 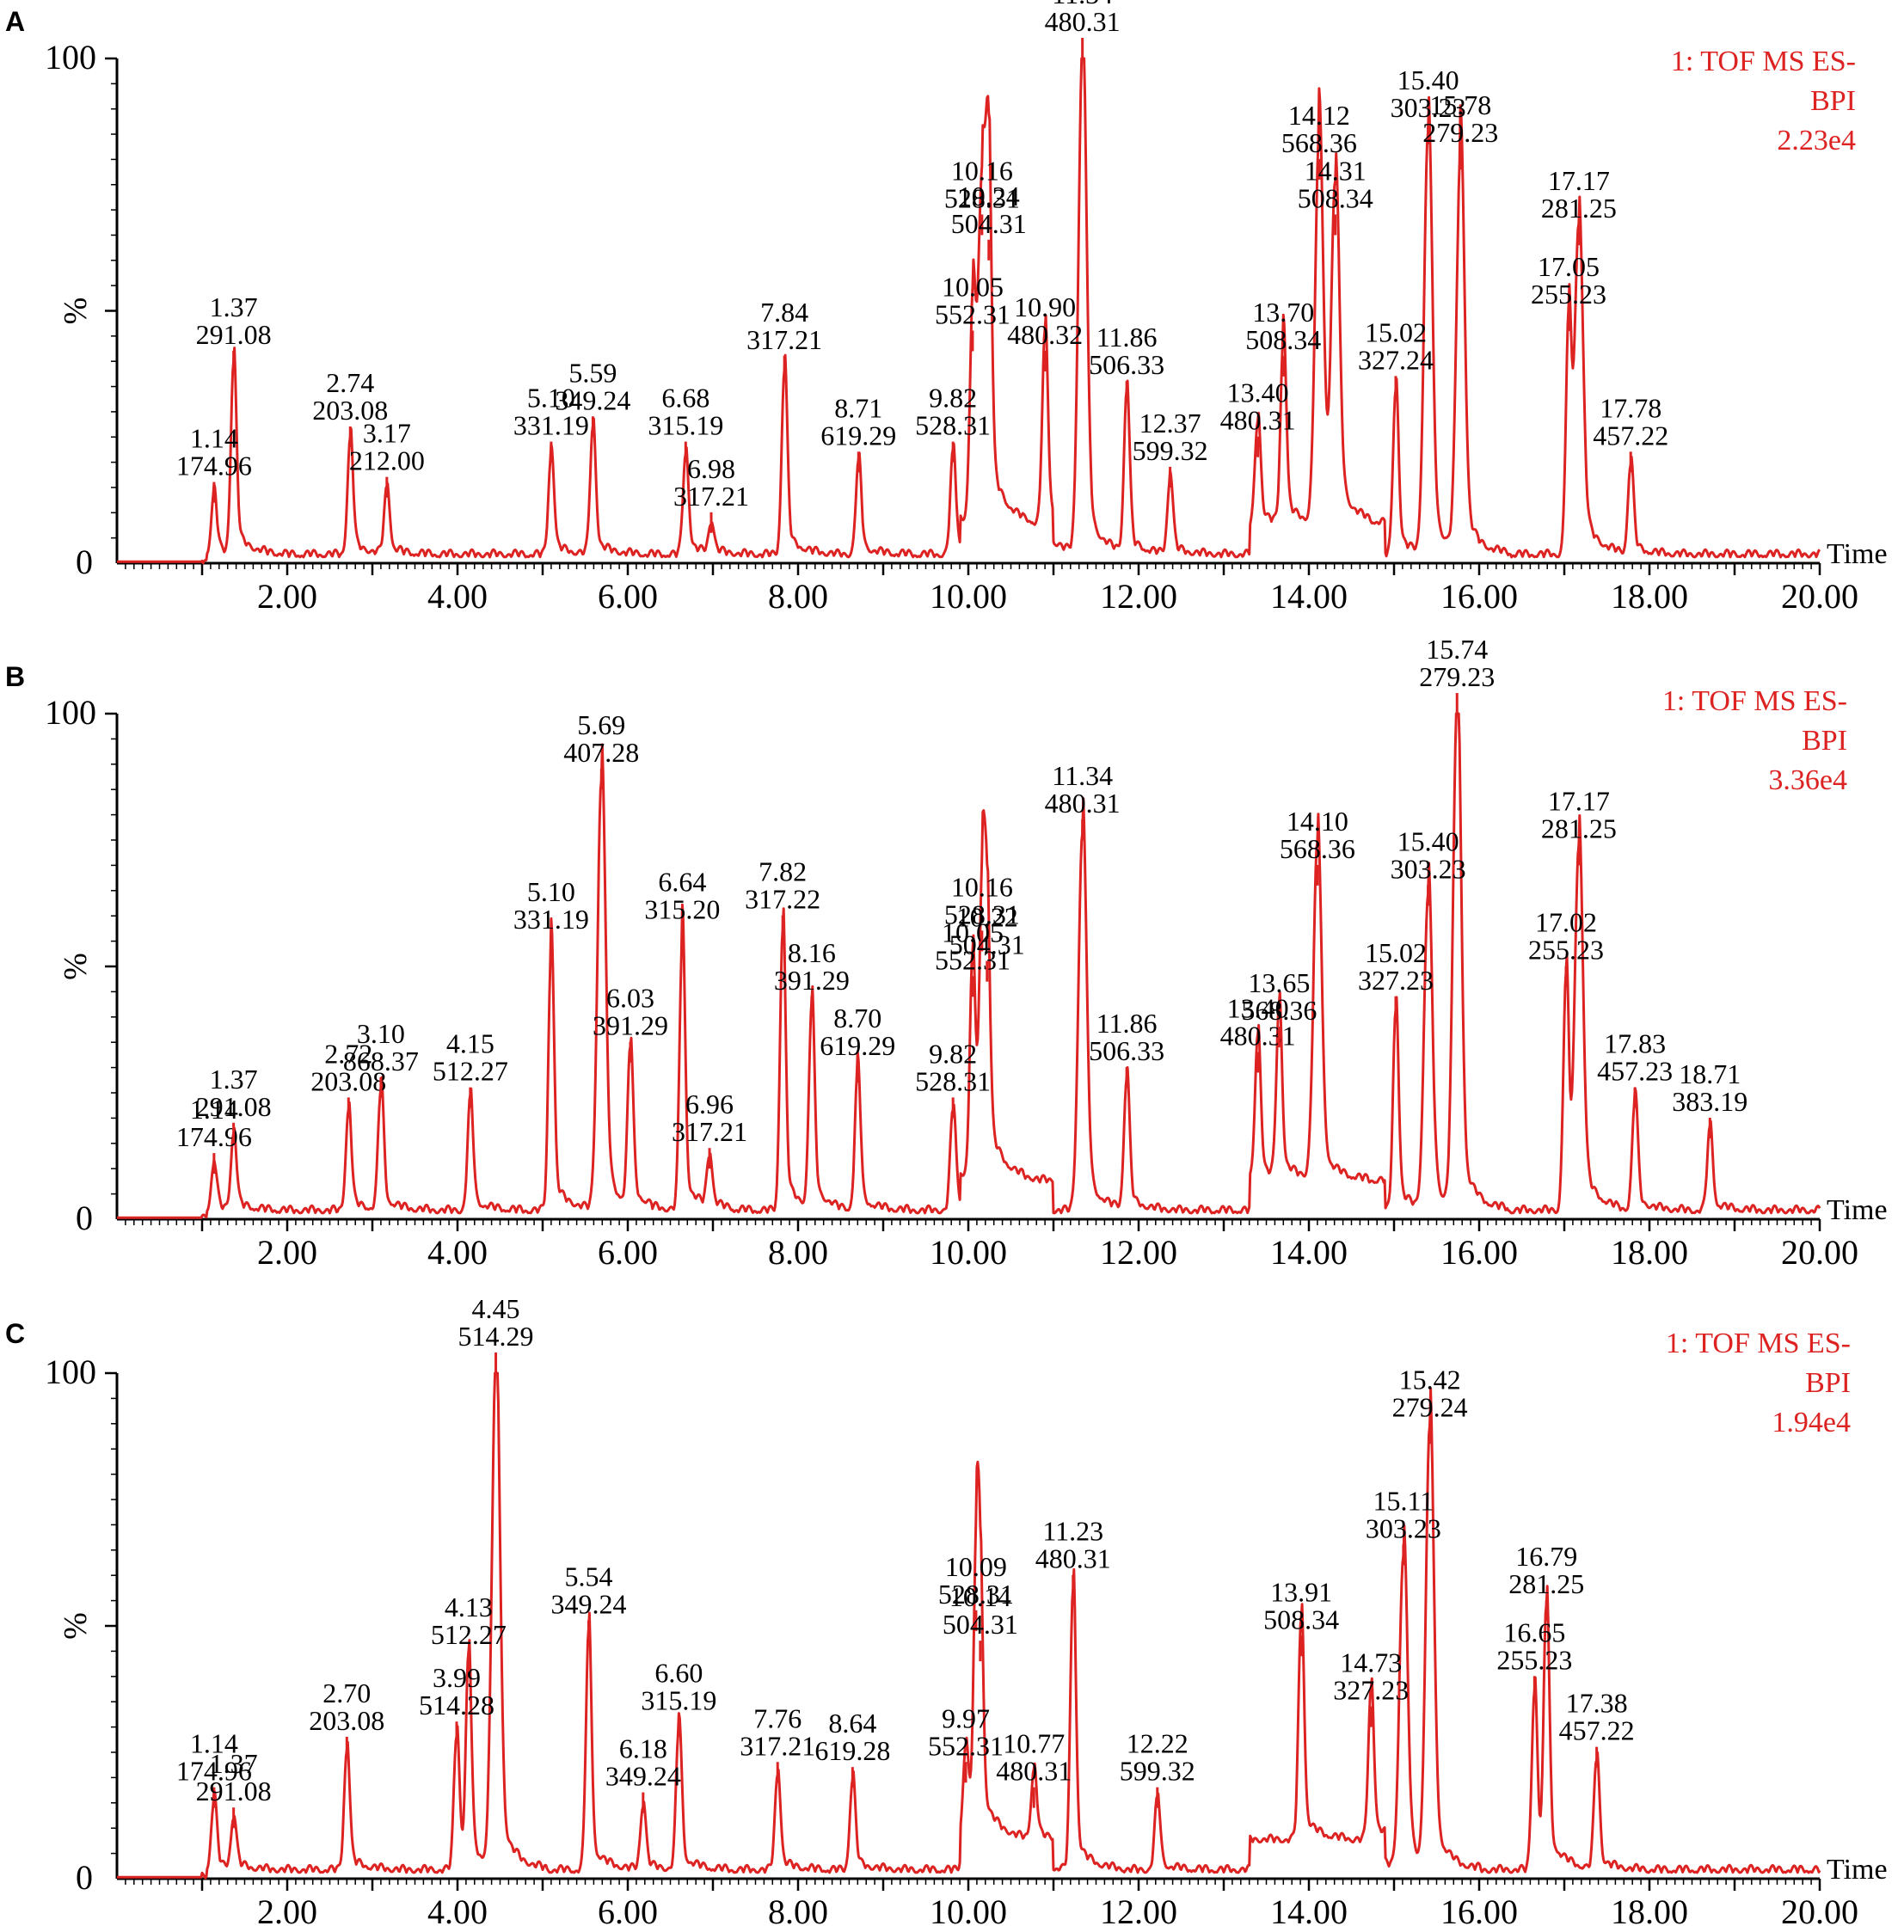 I want to click on info-line: 1: TOF MS ES-, so click(x=1763, y=62).